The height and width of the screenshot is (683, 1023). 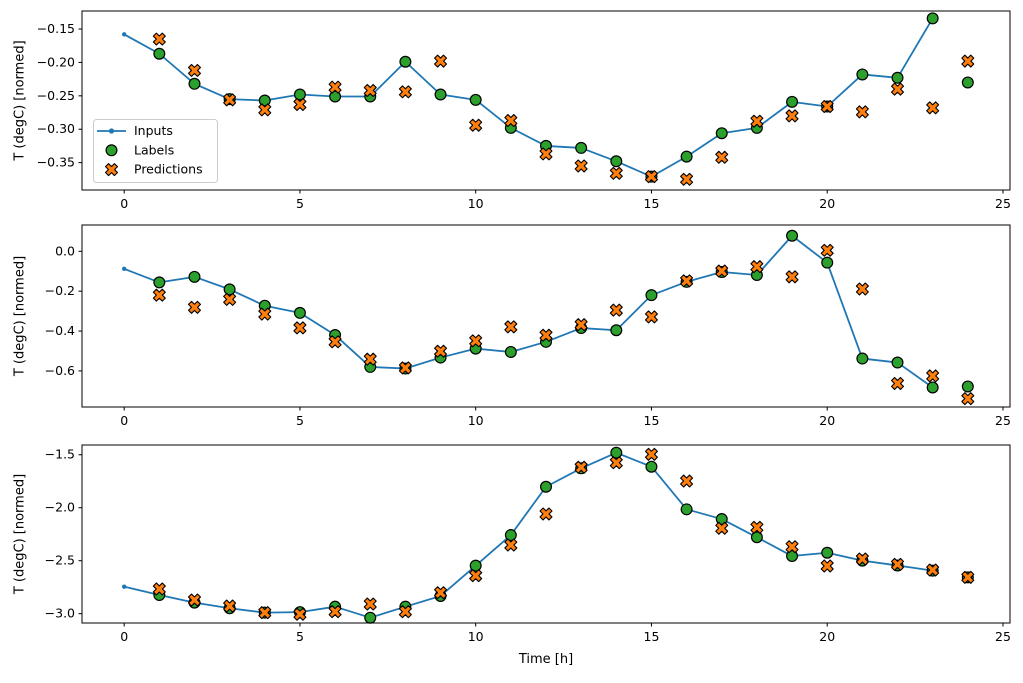 I want to click on legend-item-labels: Labels, so click(x=139, y=149).